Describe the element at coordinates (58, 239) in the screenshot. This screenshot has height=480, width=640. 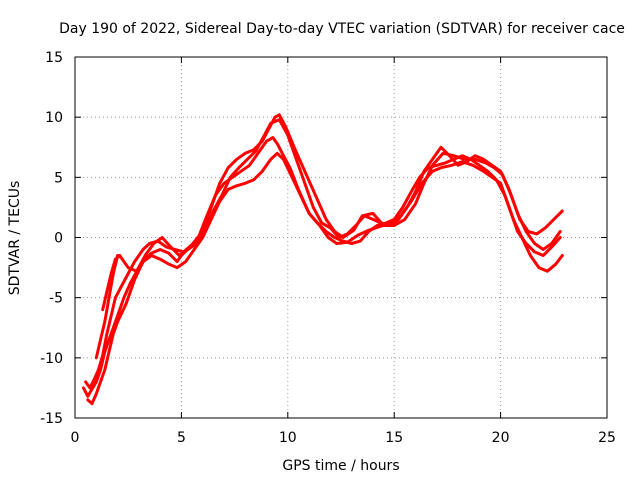
I see `y-tick-label: 0` at that location.